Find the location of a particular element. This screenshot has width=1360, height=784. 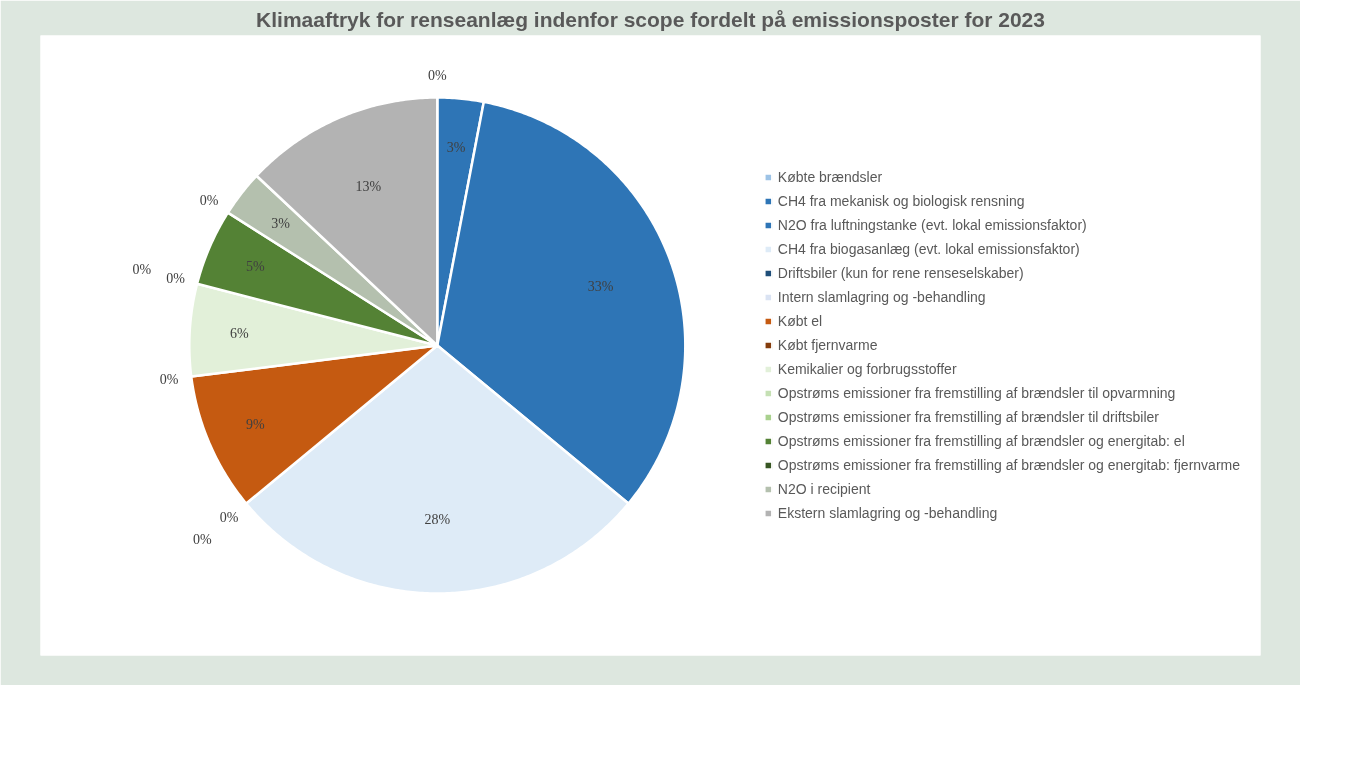

legend-label: N2O fra luftningstanke (evt. lokal emissionsfaktor) is located at coordinates (932, 225).